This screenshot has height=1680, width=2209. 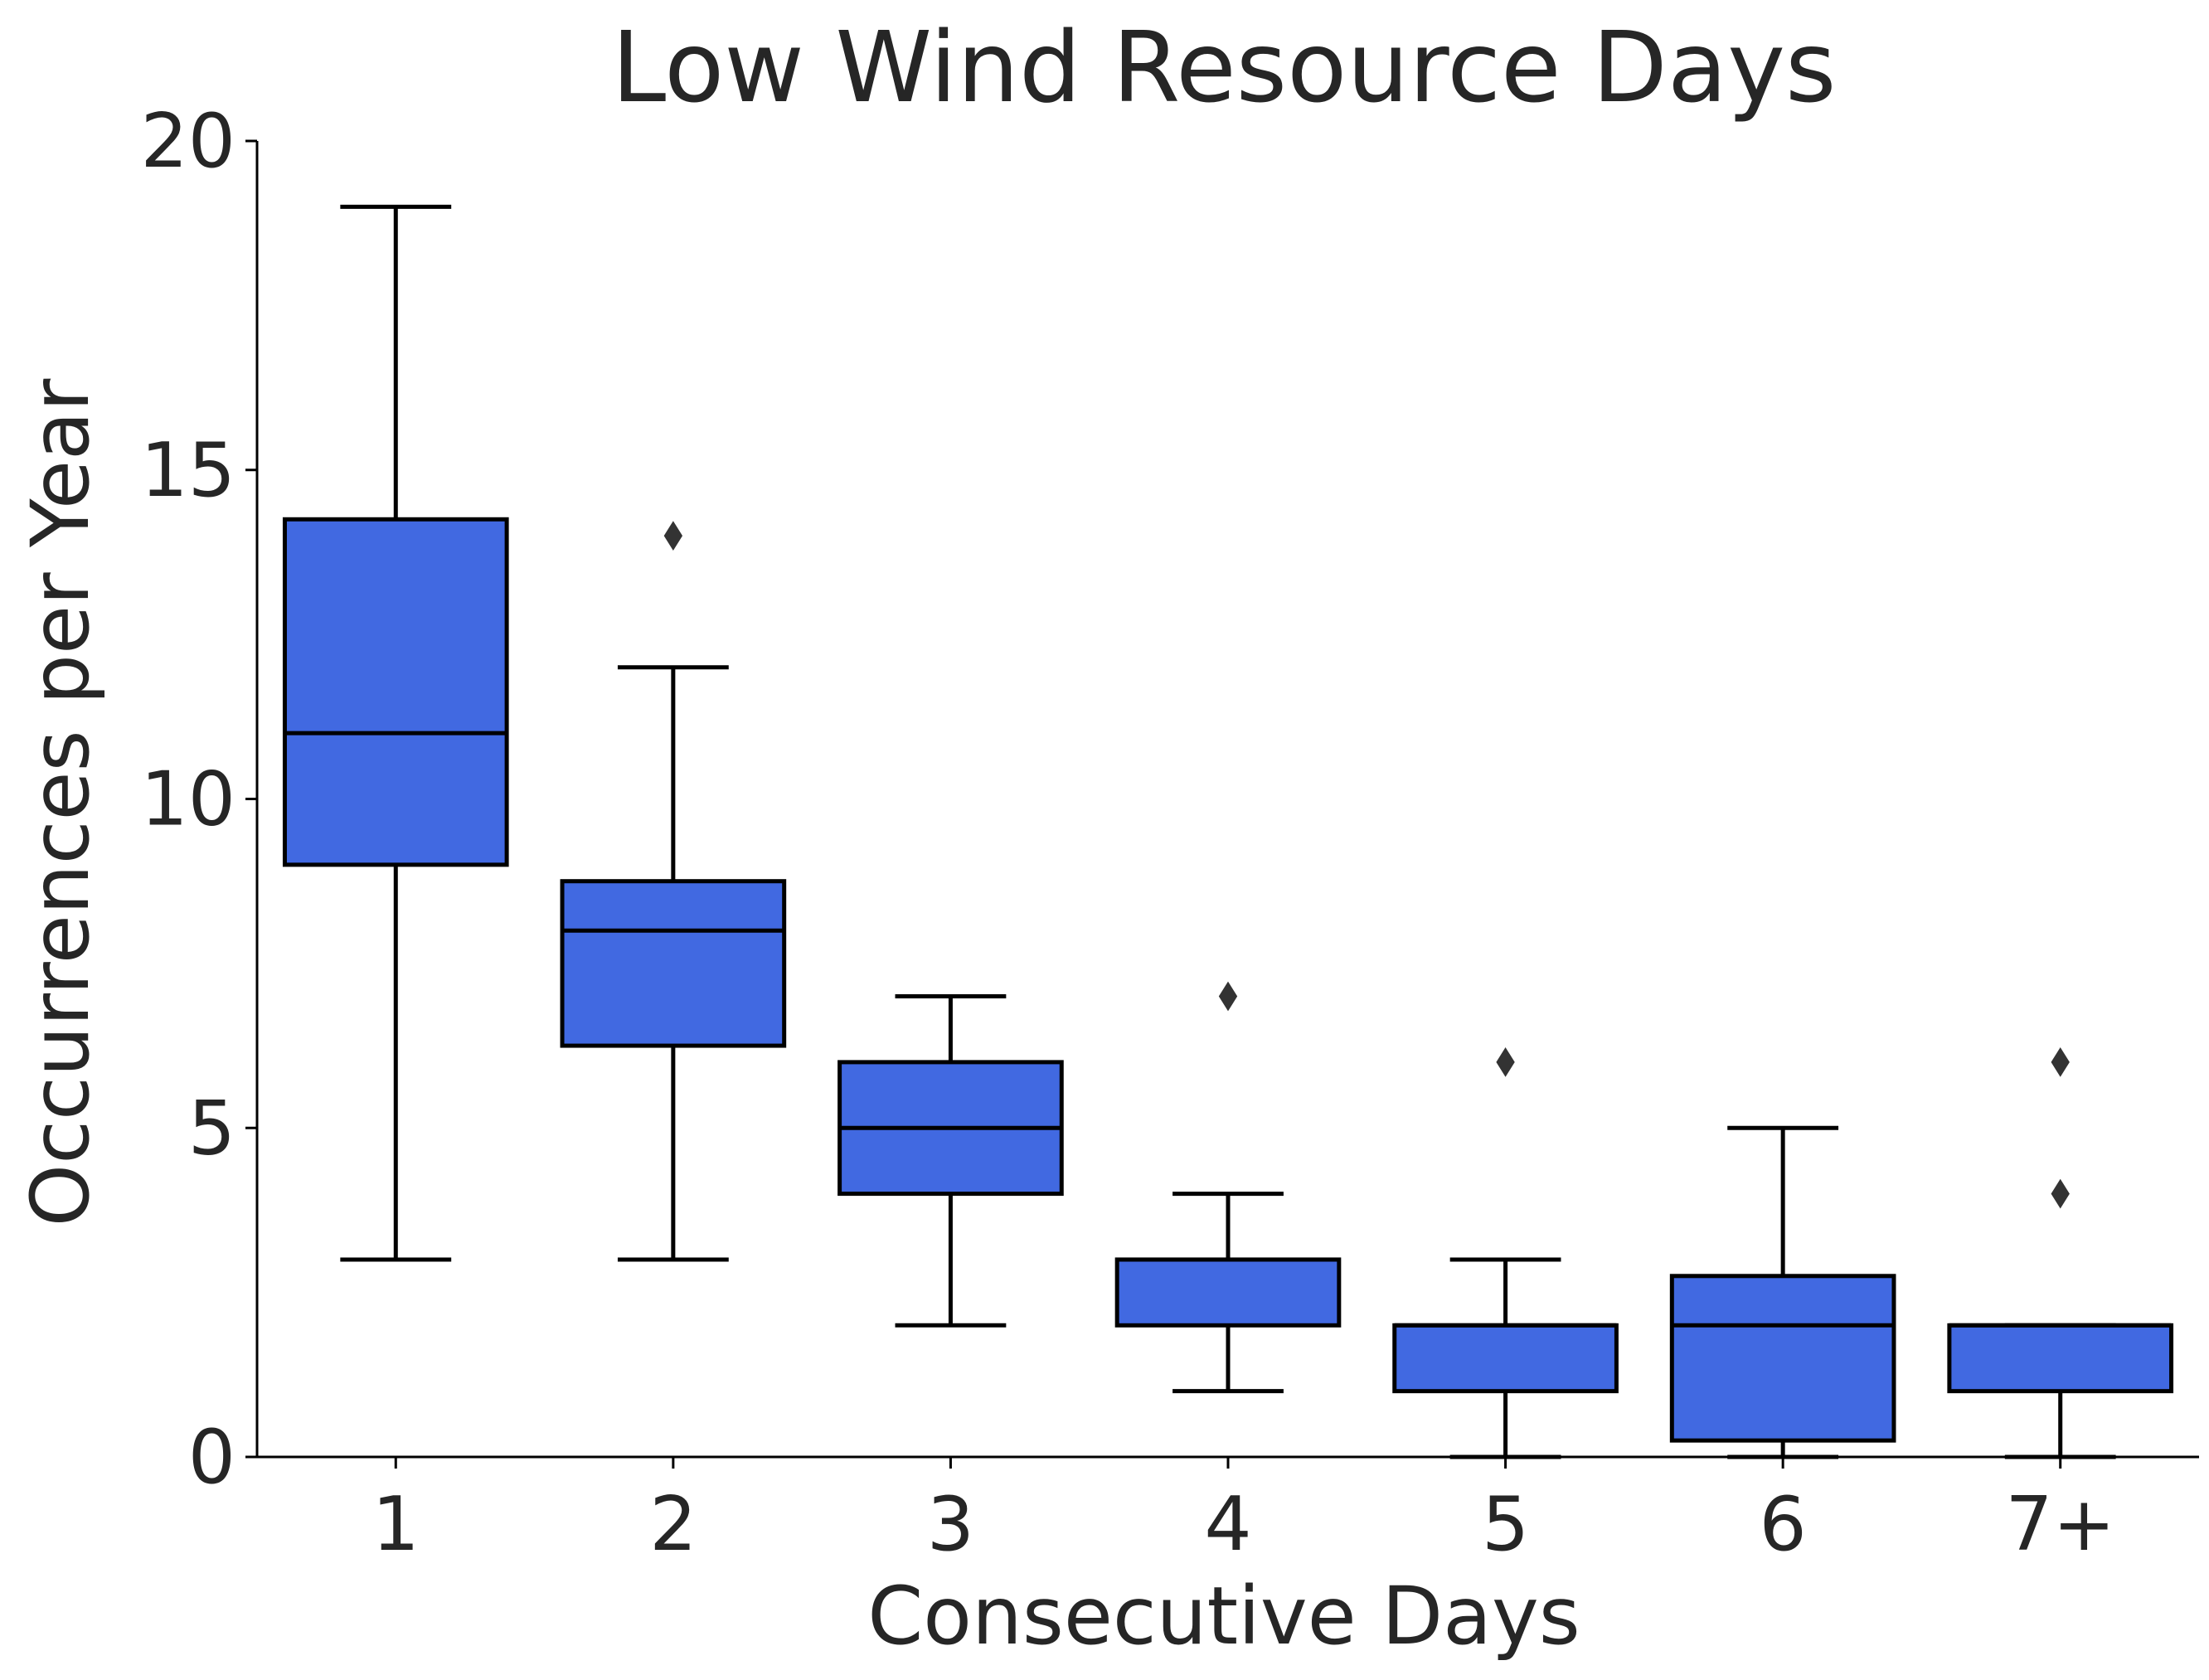 I want to click on box-group-7+, so click(x=2060, y=1253).